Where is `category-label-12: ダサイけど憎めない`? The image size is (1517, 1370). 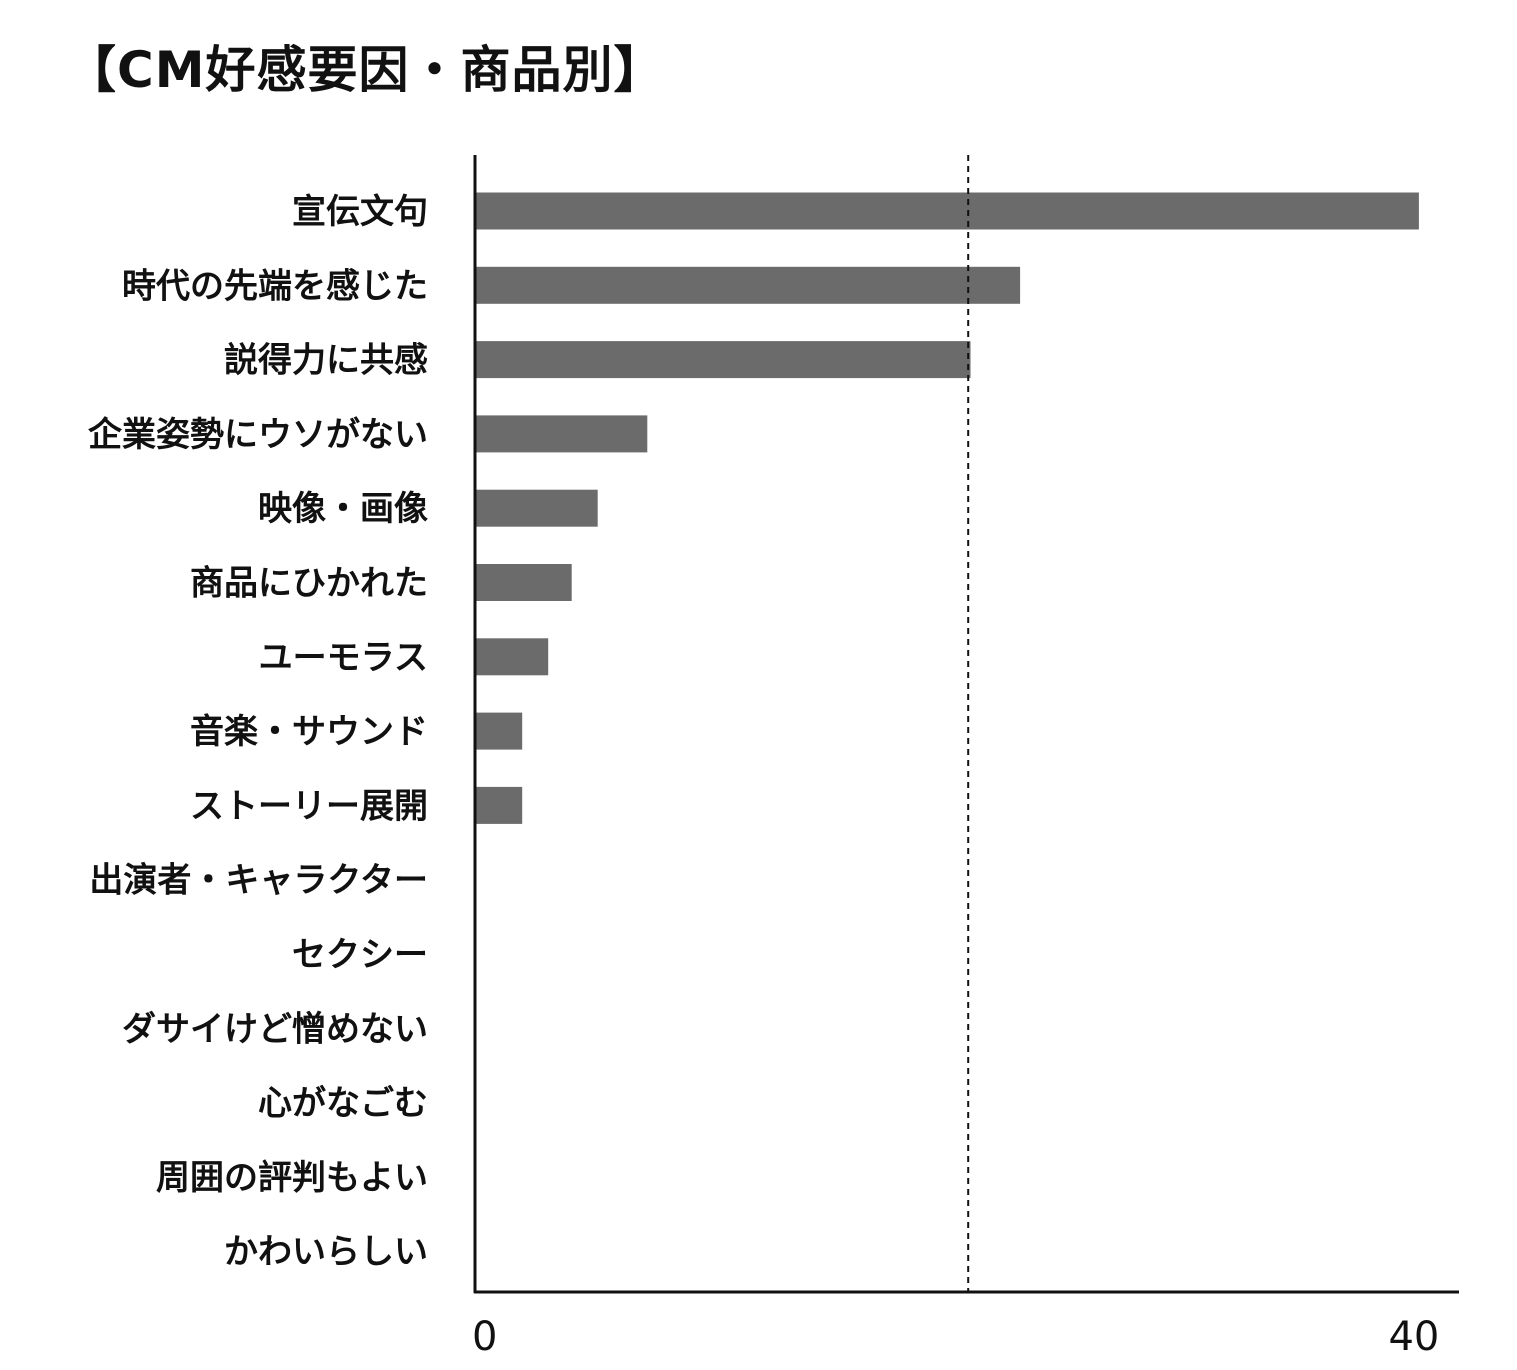
category-label-12: ダサイけど憎めない is located at coordinates (275, 1029).